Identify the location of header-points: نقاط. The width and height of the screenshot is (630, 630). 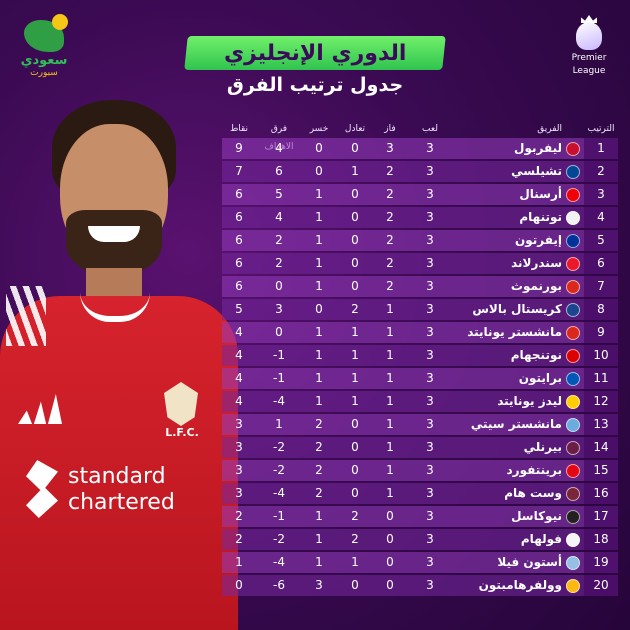
(239, 129).